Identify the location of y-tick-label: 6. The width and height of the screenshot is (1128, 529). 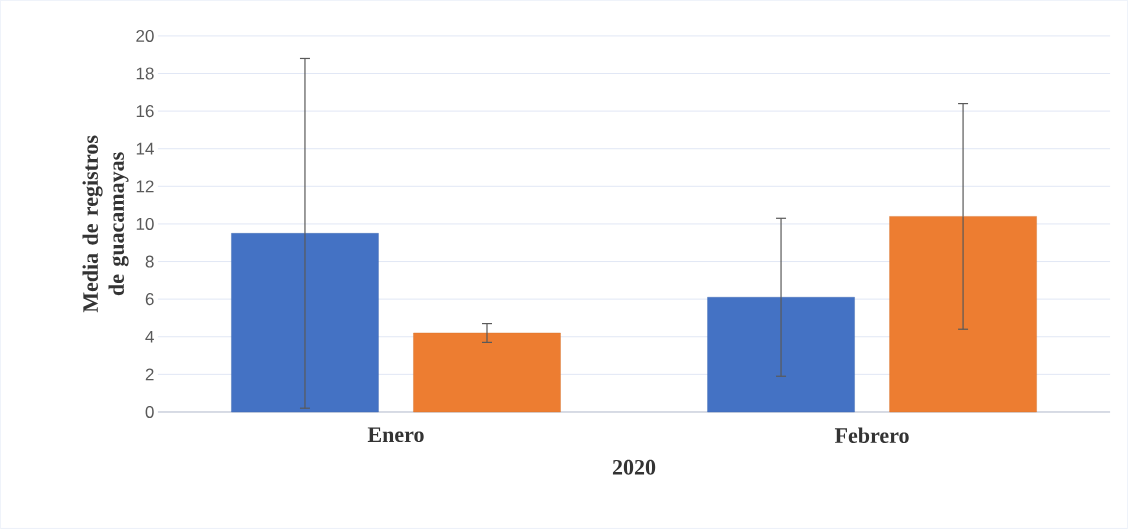
(149, 299).